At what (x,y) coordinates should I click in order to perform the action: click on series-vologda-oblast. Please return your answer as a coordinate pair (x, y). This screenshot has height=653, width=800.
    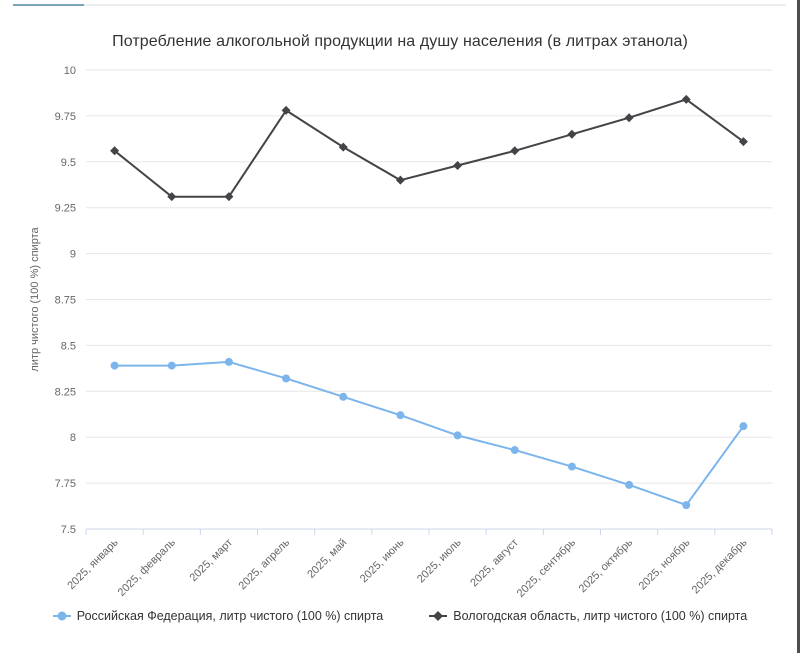
    Looking at the image, I should click on (429, 148).